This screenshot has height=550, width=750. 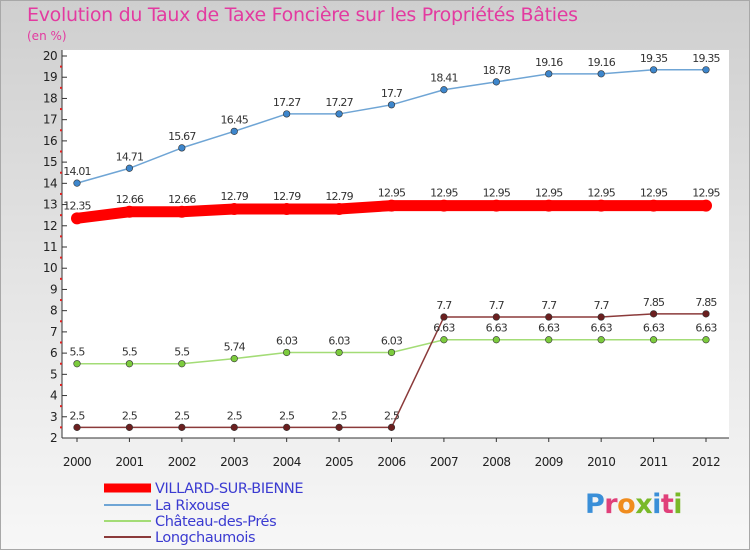 What do you see at coordinates (706, 58) in the screenshot?
I see `data-label: 19.35` at bounding box center [706, 58].